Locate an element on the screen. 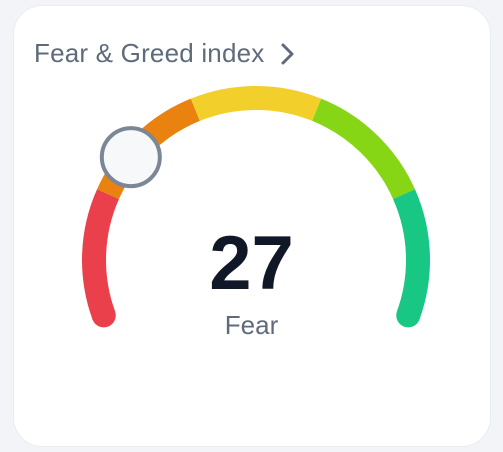 The image size is (503, 452). sentiment-label: Fear is located at coordinates (251, 325).